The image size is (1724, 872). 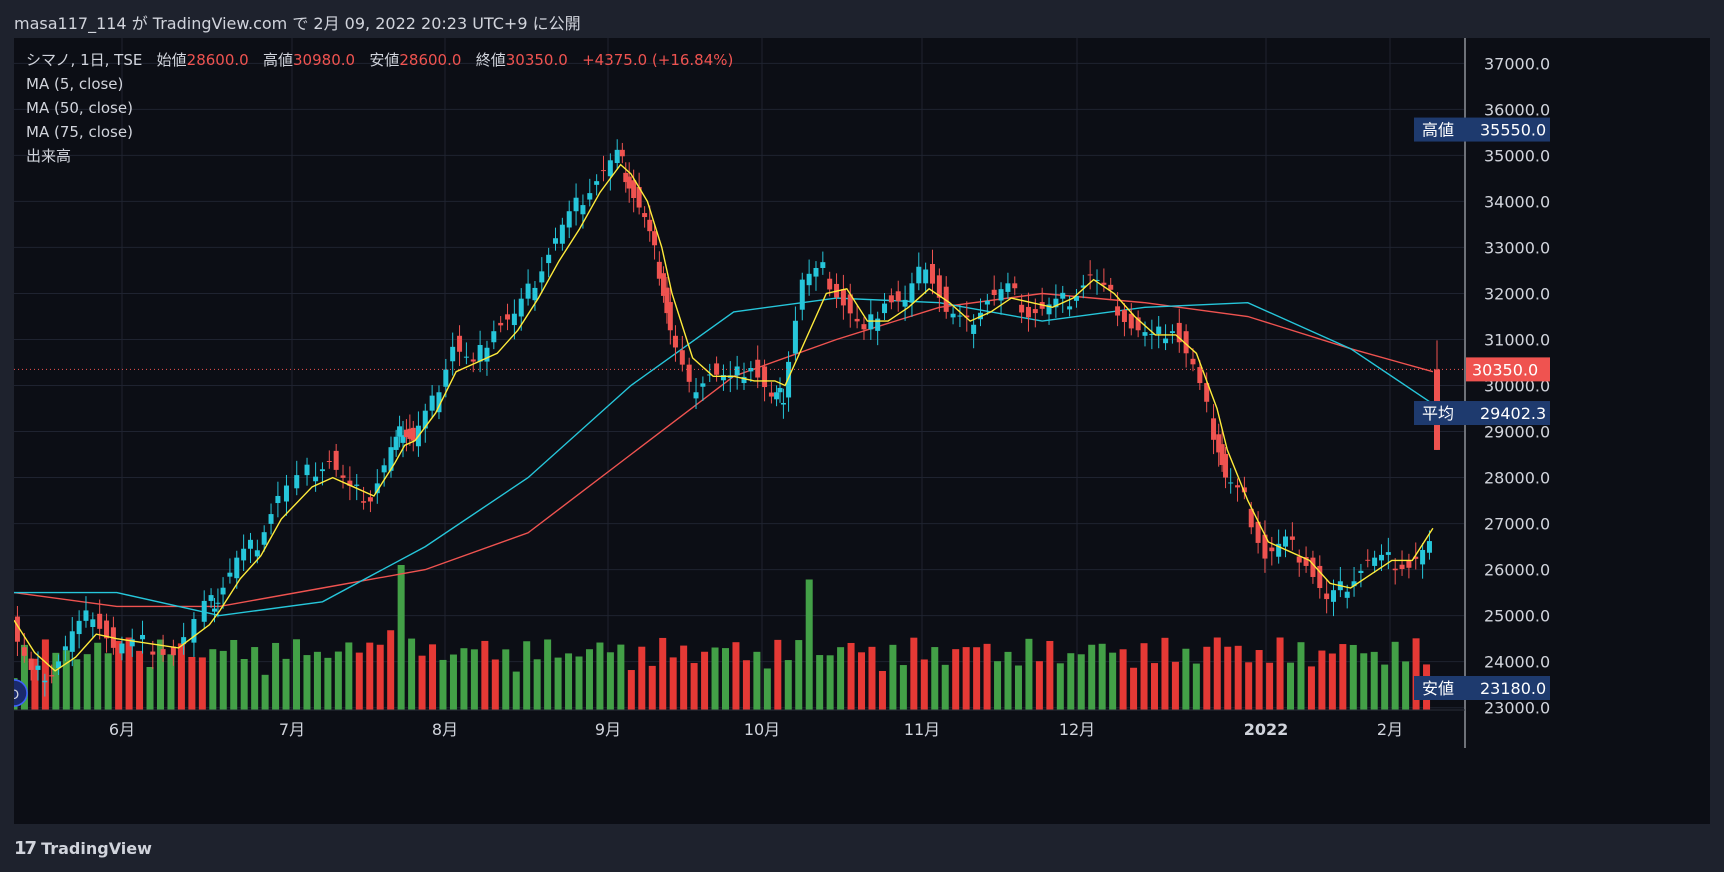 What do you see at coordinates (75, 84) in the screenshot?
I see `ma5-legend: MA (5, close)` at bounding box center [75, 84].